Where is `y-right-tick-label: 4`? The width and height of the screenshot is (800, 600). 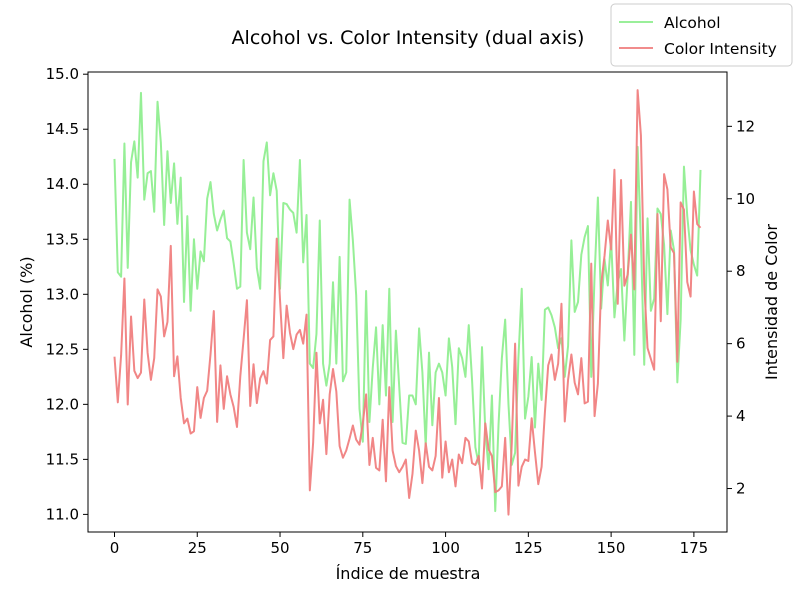 y-right-tick-label: 4 is located at coordinates (741, 416).